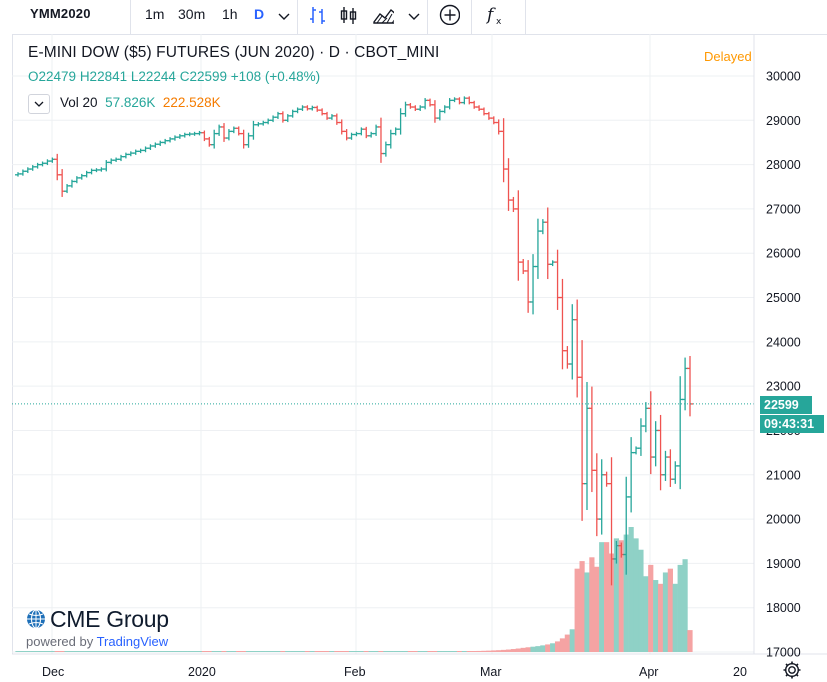 This screenshot has height=682, width=827. I want to click on interval-30m-button: 30m, so click(192, 14).